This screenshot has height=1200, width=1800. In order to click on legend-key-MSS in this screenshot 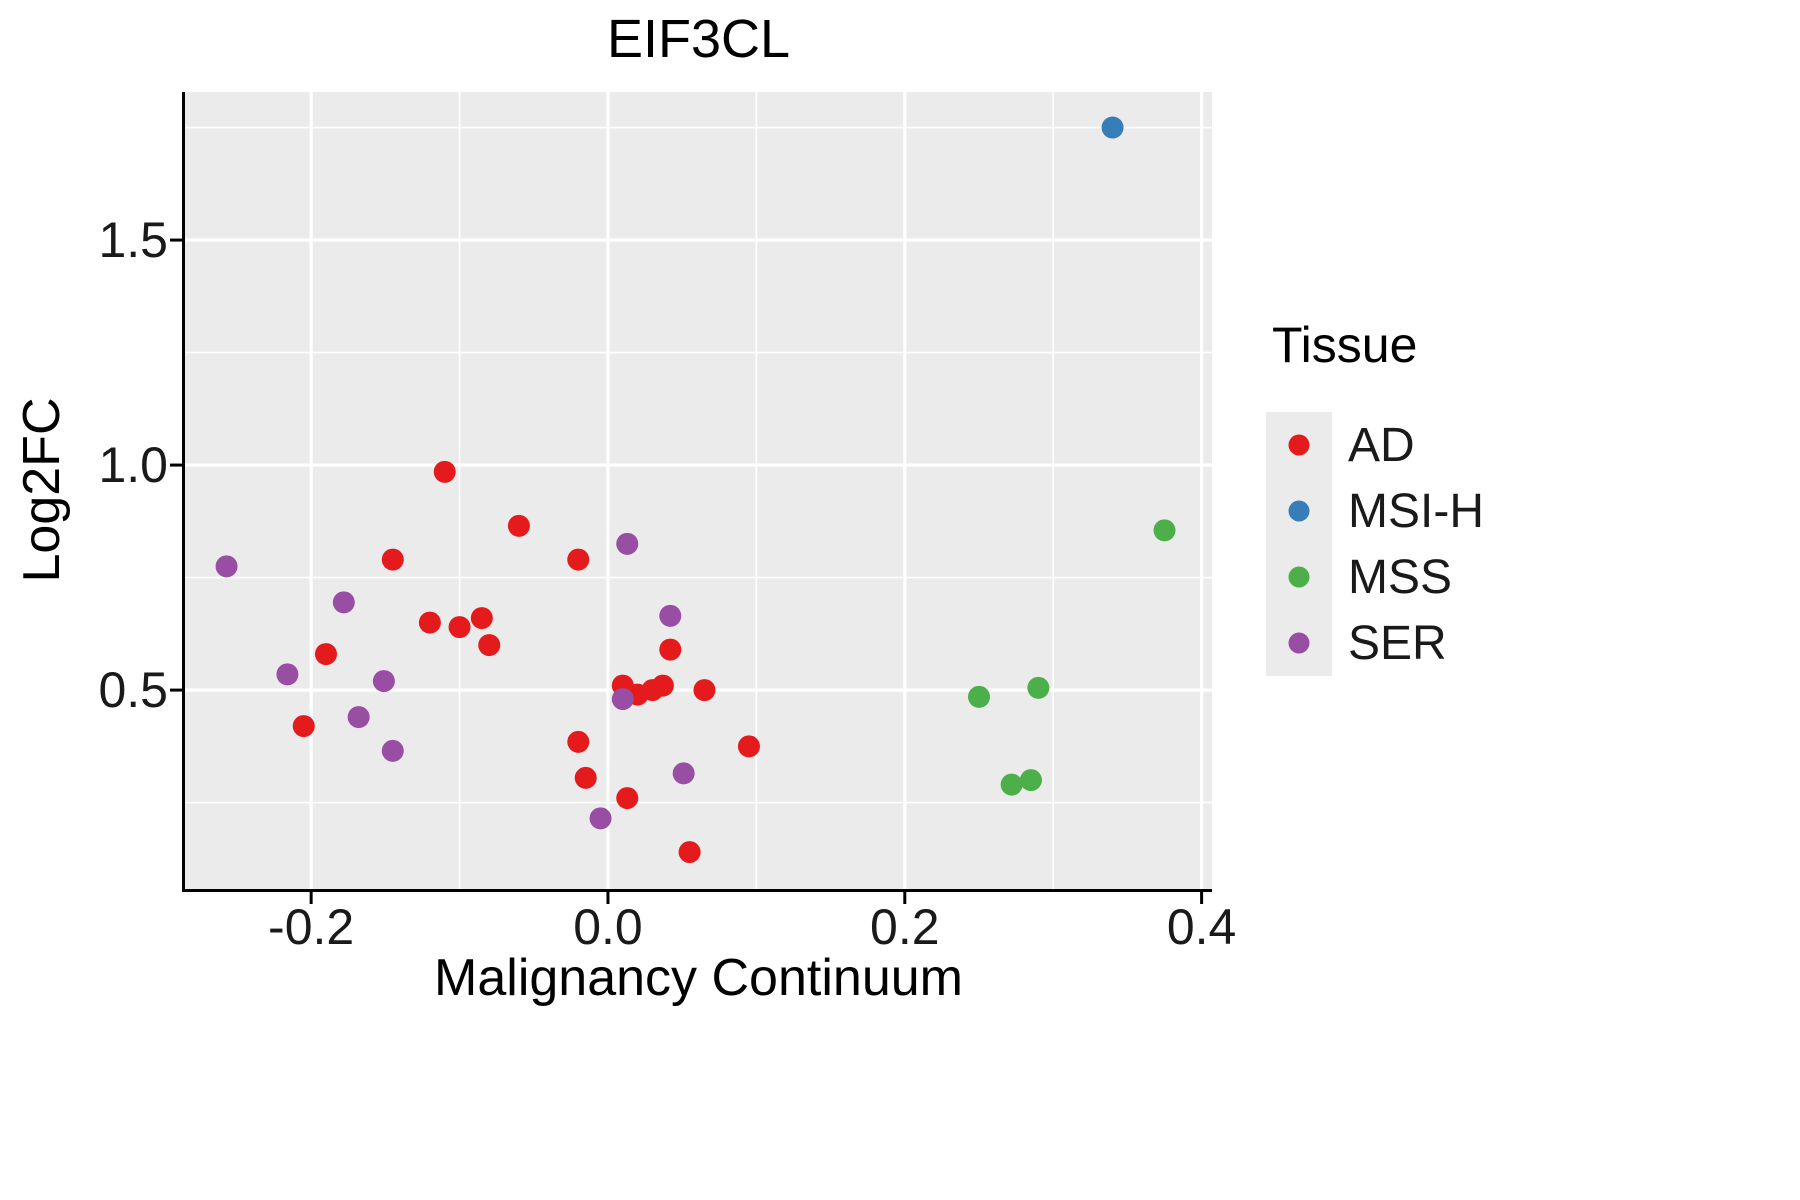, I will do `click(1299, 577)`.